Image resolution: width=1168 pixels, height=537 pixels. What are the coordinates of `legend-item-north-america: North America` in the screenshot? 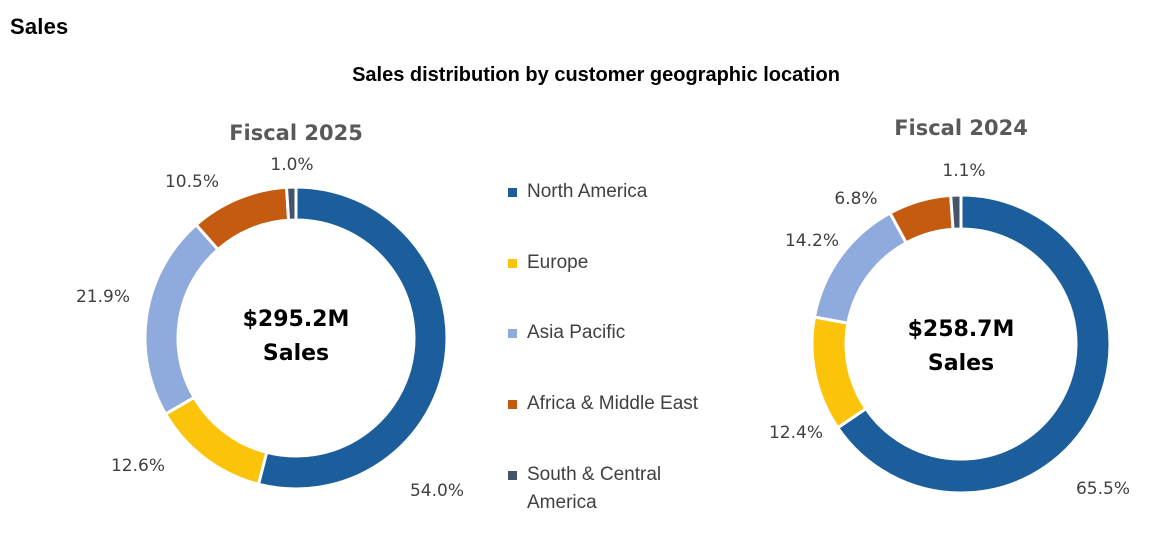 It's located at (623, 192).